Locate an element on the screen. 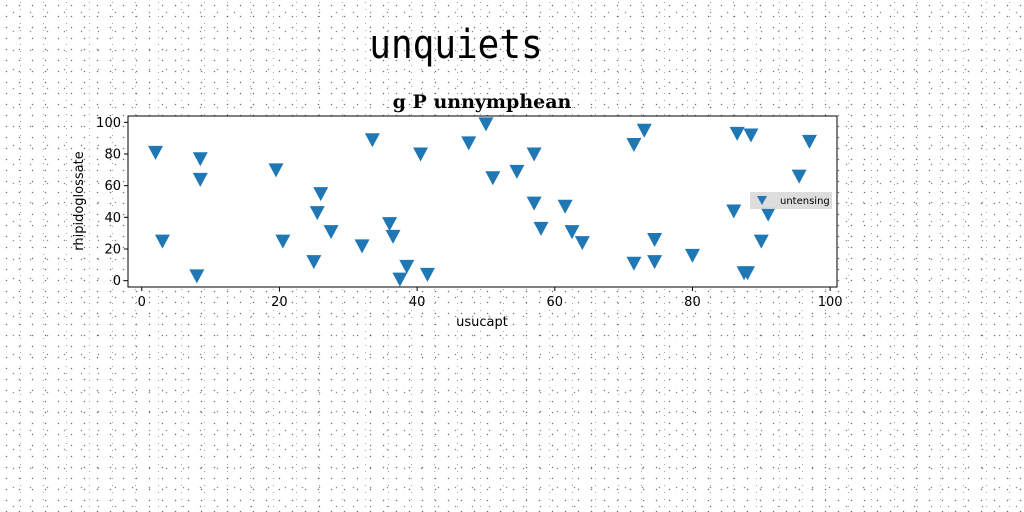 Image resolution: width=1024 pixels, height=512 pixels. legend-label: untensing is located at coordinates (805, 201).